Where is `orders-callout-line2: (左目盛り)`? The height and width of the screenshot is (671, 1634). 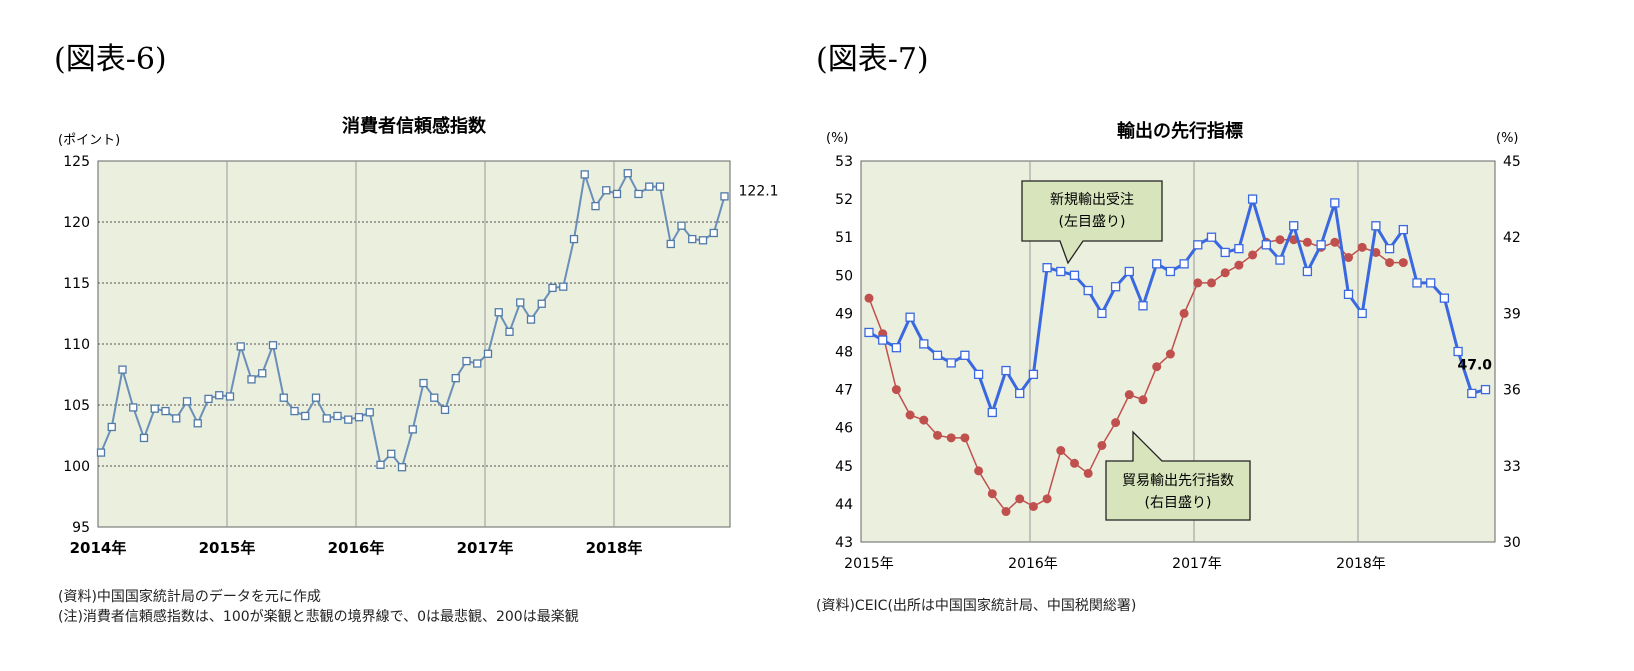
orders-callout-line2: (左目盛り) is located at coordinates (1092, 222).